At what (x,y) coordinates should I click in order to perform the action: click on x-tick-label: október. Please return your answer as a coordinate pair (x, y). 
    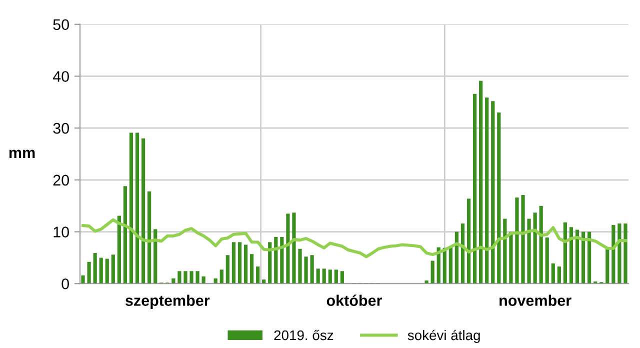
    Looking at the image, I should click on (354, 300).